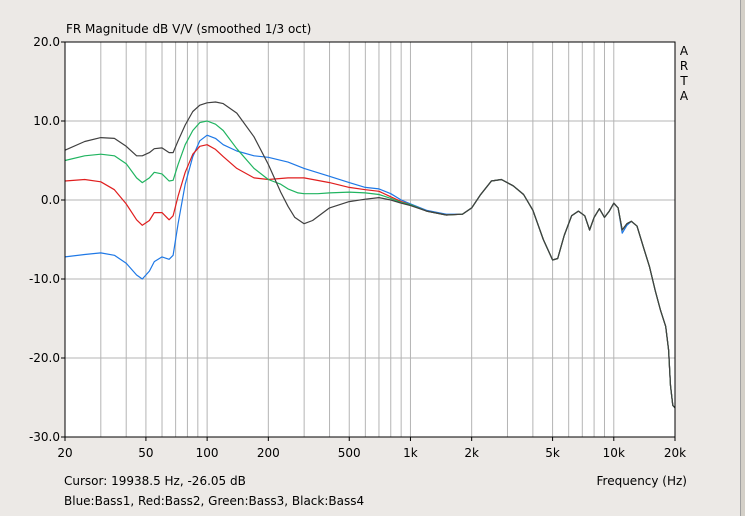 The image size is (745, 516). Describe the element at coordinates (642, 481) in the screenshot. I see `x-axis-label: Frequency (Hz)` at that location.